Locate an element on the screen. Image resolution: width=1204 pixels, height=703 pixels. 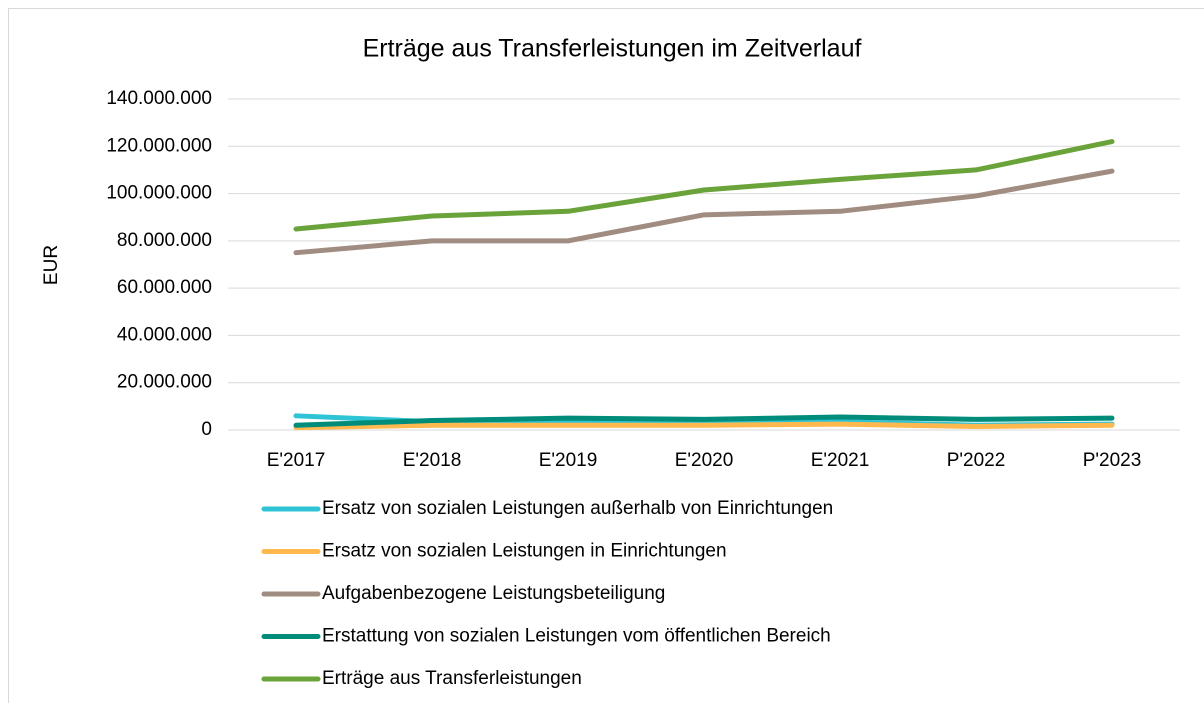
legend-label: Aufgabenbezogene Leistungsbeteiligung is located at coordinates (493, 593).